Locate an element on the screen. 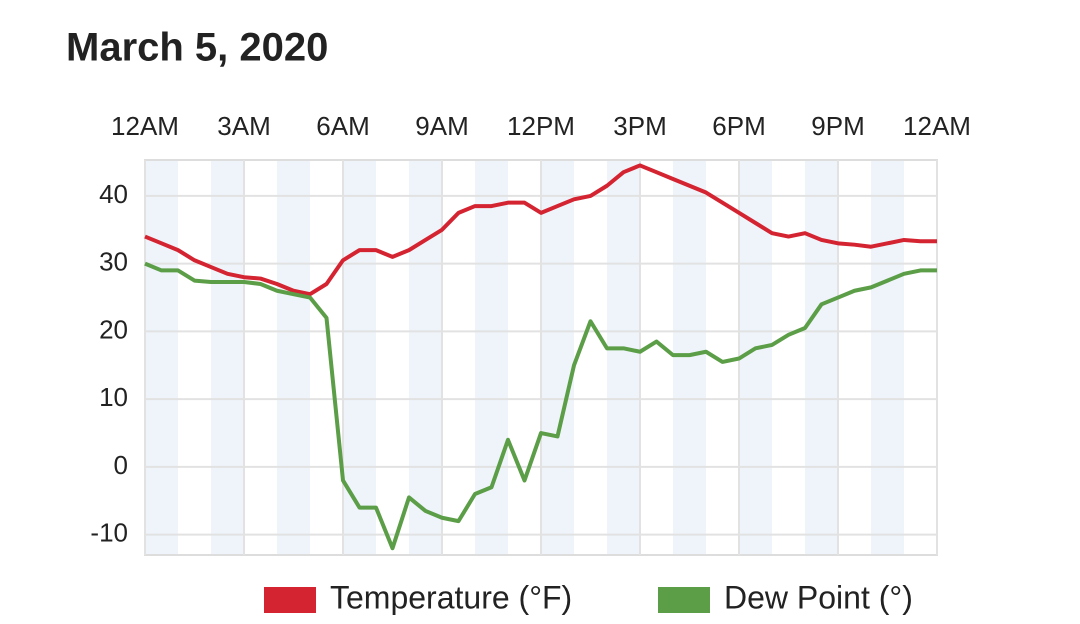  x-tick-label: 9AM is located at coordinates (441, 126).